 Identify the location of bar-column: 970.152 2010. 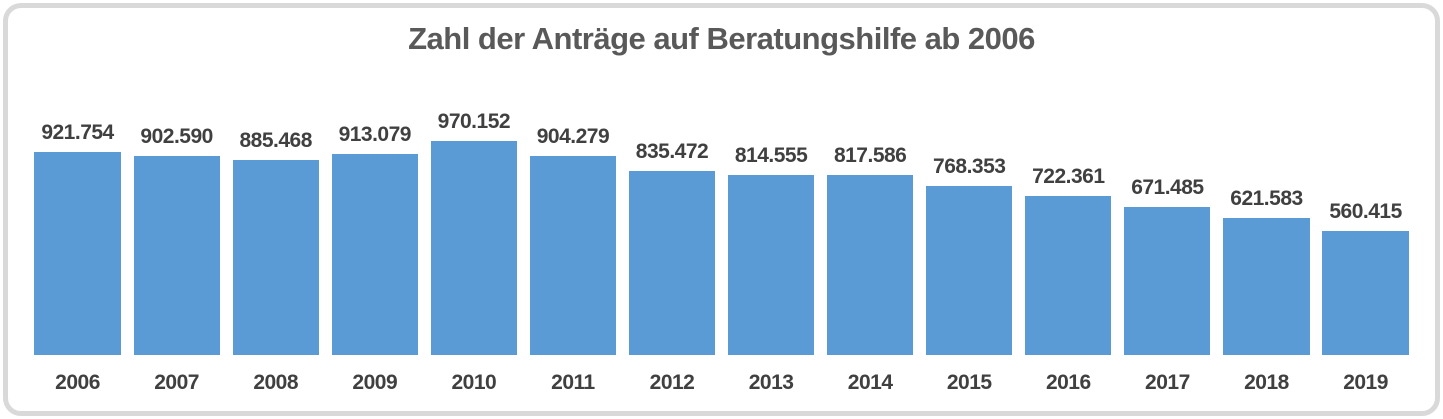
(473, 240).